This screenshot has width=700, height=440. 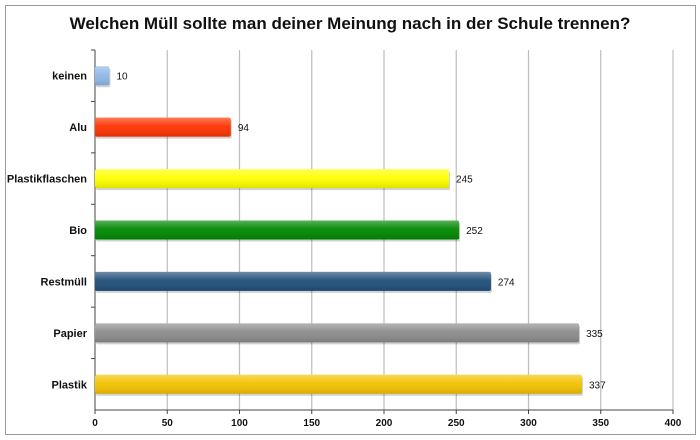 What do you see at coordinates (70, 385) in the screenshot?
I see `category-label: Plastik` at bounding box center [70, 385].